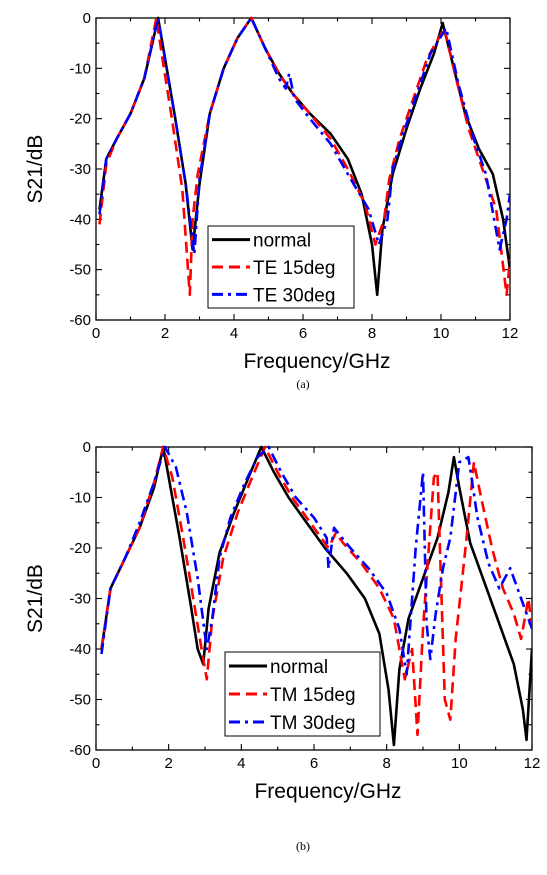 This screenshot has height=875, width=547. What do you see at coordinates (80, 169) in the screenshot?
I see `chart-a-y-tick-label: -30` at bounding box center [80, 169].